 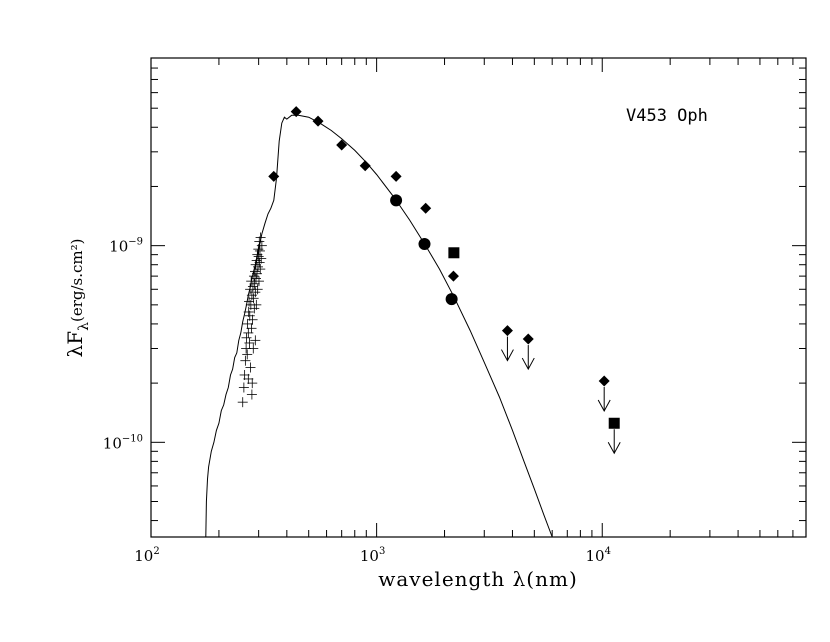 I want to click on x-axis-title: wavelength λ(nm), so click(x=478, y=579).